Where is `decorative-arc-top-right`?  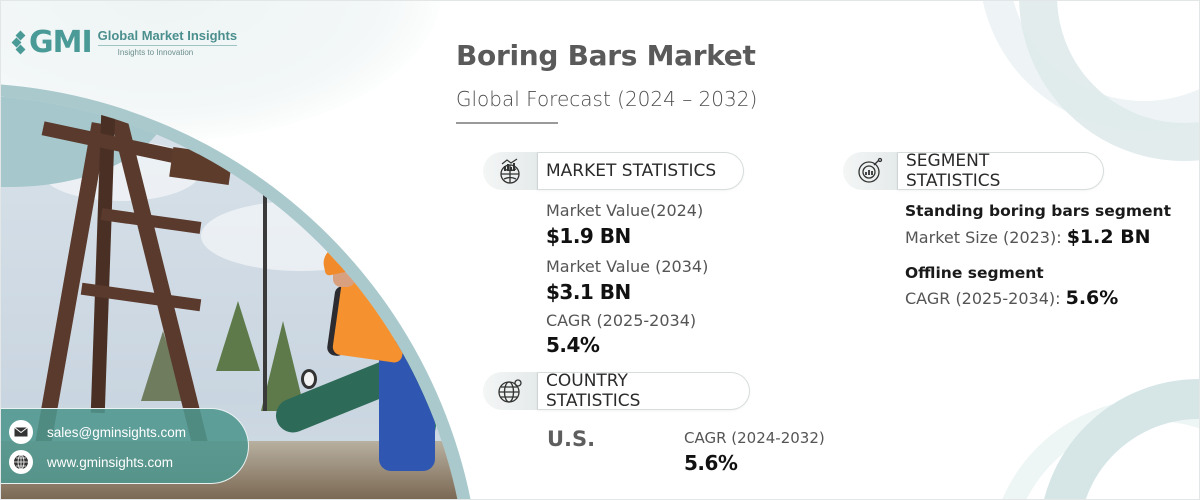 decorative-arc-top-right is located at coordinates (1109, 81).